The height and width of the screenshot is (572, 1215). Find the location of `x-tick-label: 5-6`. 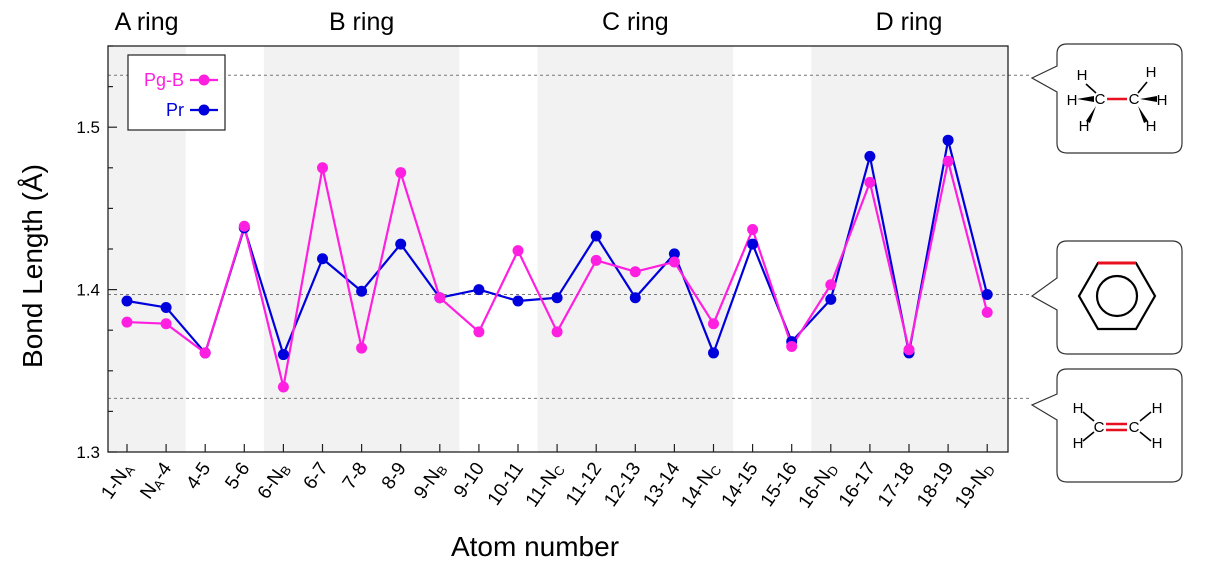

x-tick-label: 5-6 is located at coordinates (237, 476).